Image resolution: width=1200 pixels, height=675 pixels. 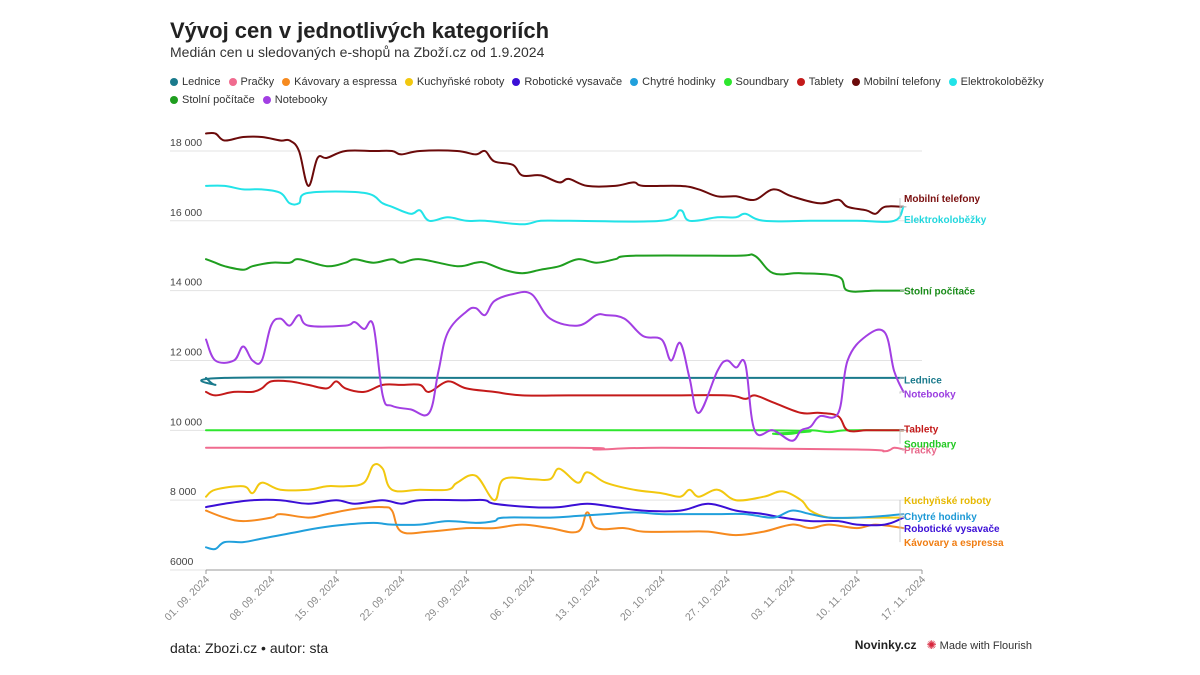 I want to click on legend-item: Mobilní telefony, so click(x=896, y=82).